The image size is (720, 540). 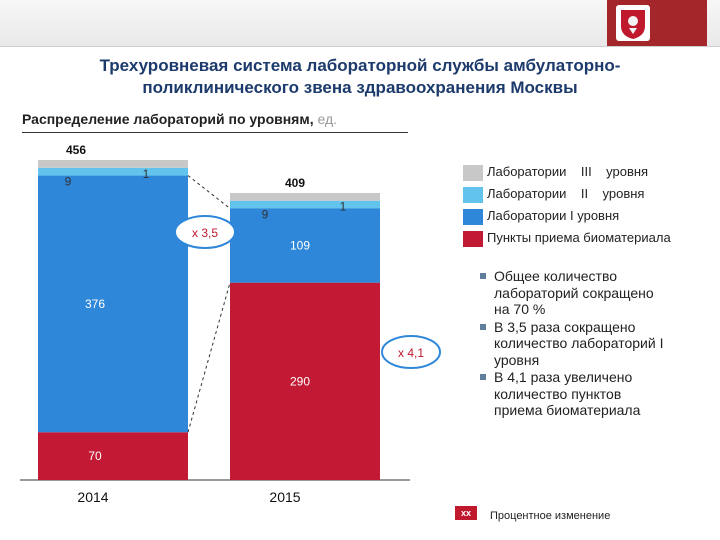 I want to click on data-label: 376, so click(x=95, y=304).